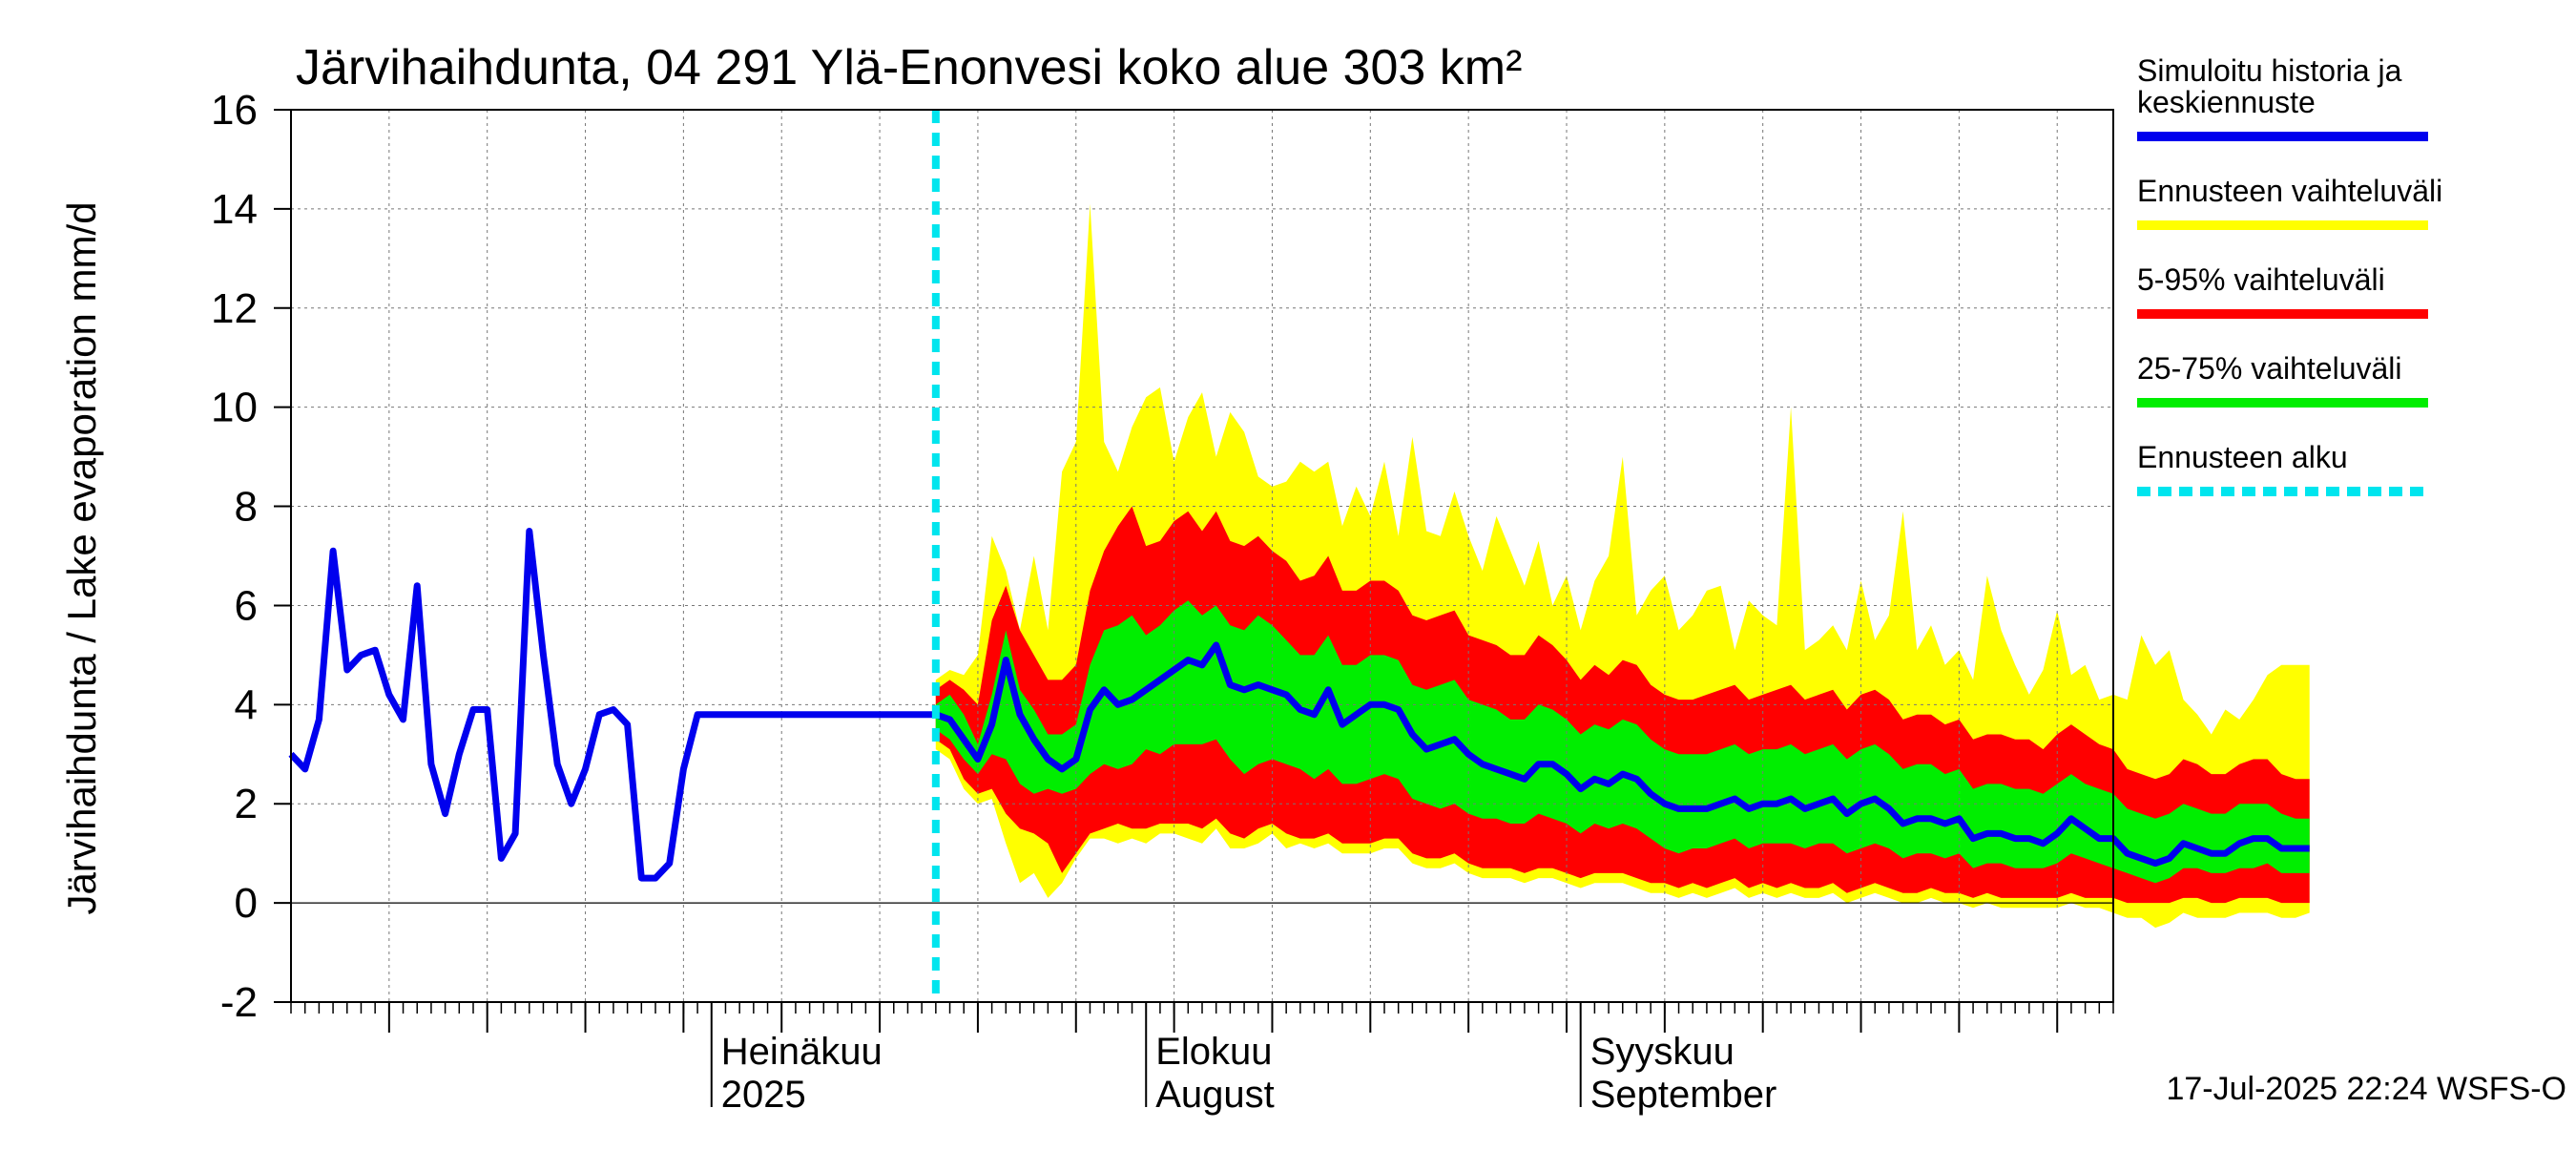  I want to click on y-tick-label: 12, so click(234, 308).